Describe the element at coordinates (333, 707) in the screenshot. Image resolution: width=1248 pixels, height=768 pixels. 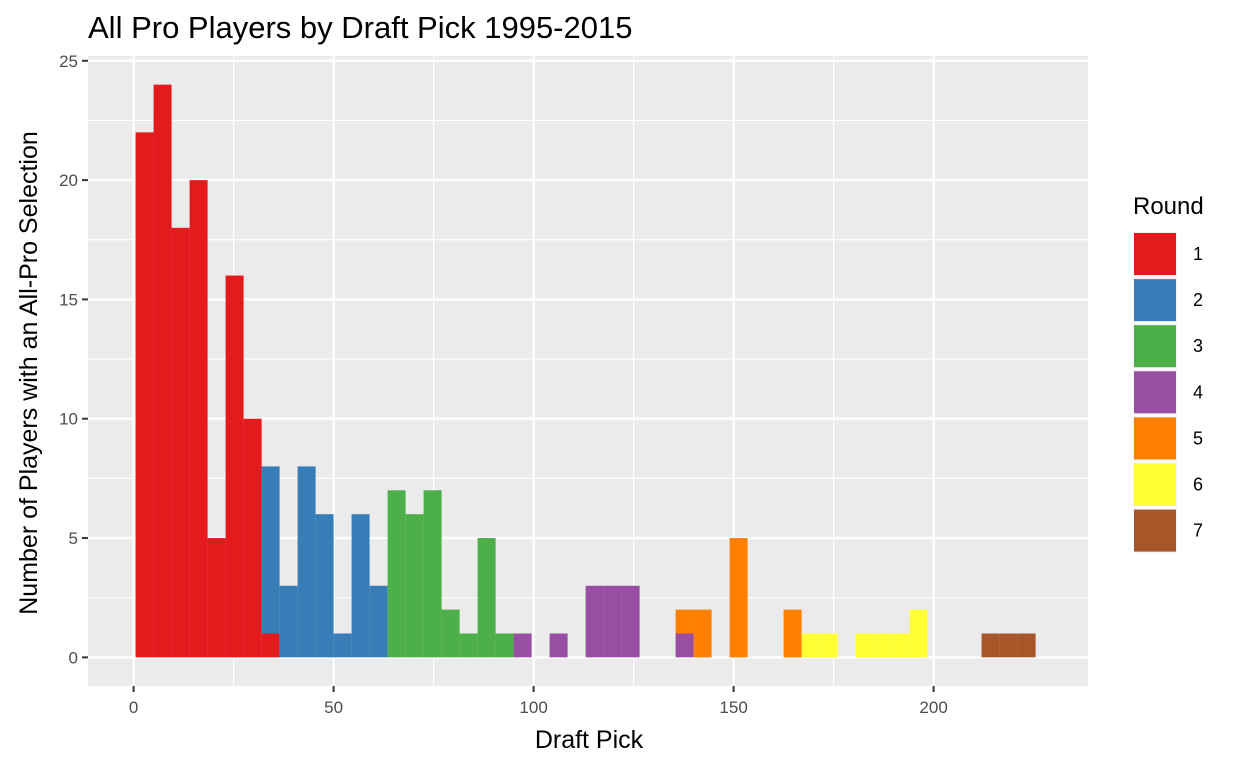
I see `x-tick-label: 50` at that location.